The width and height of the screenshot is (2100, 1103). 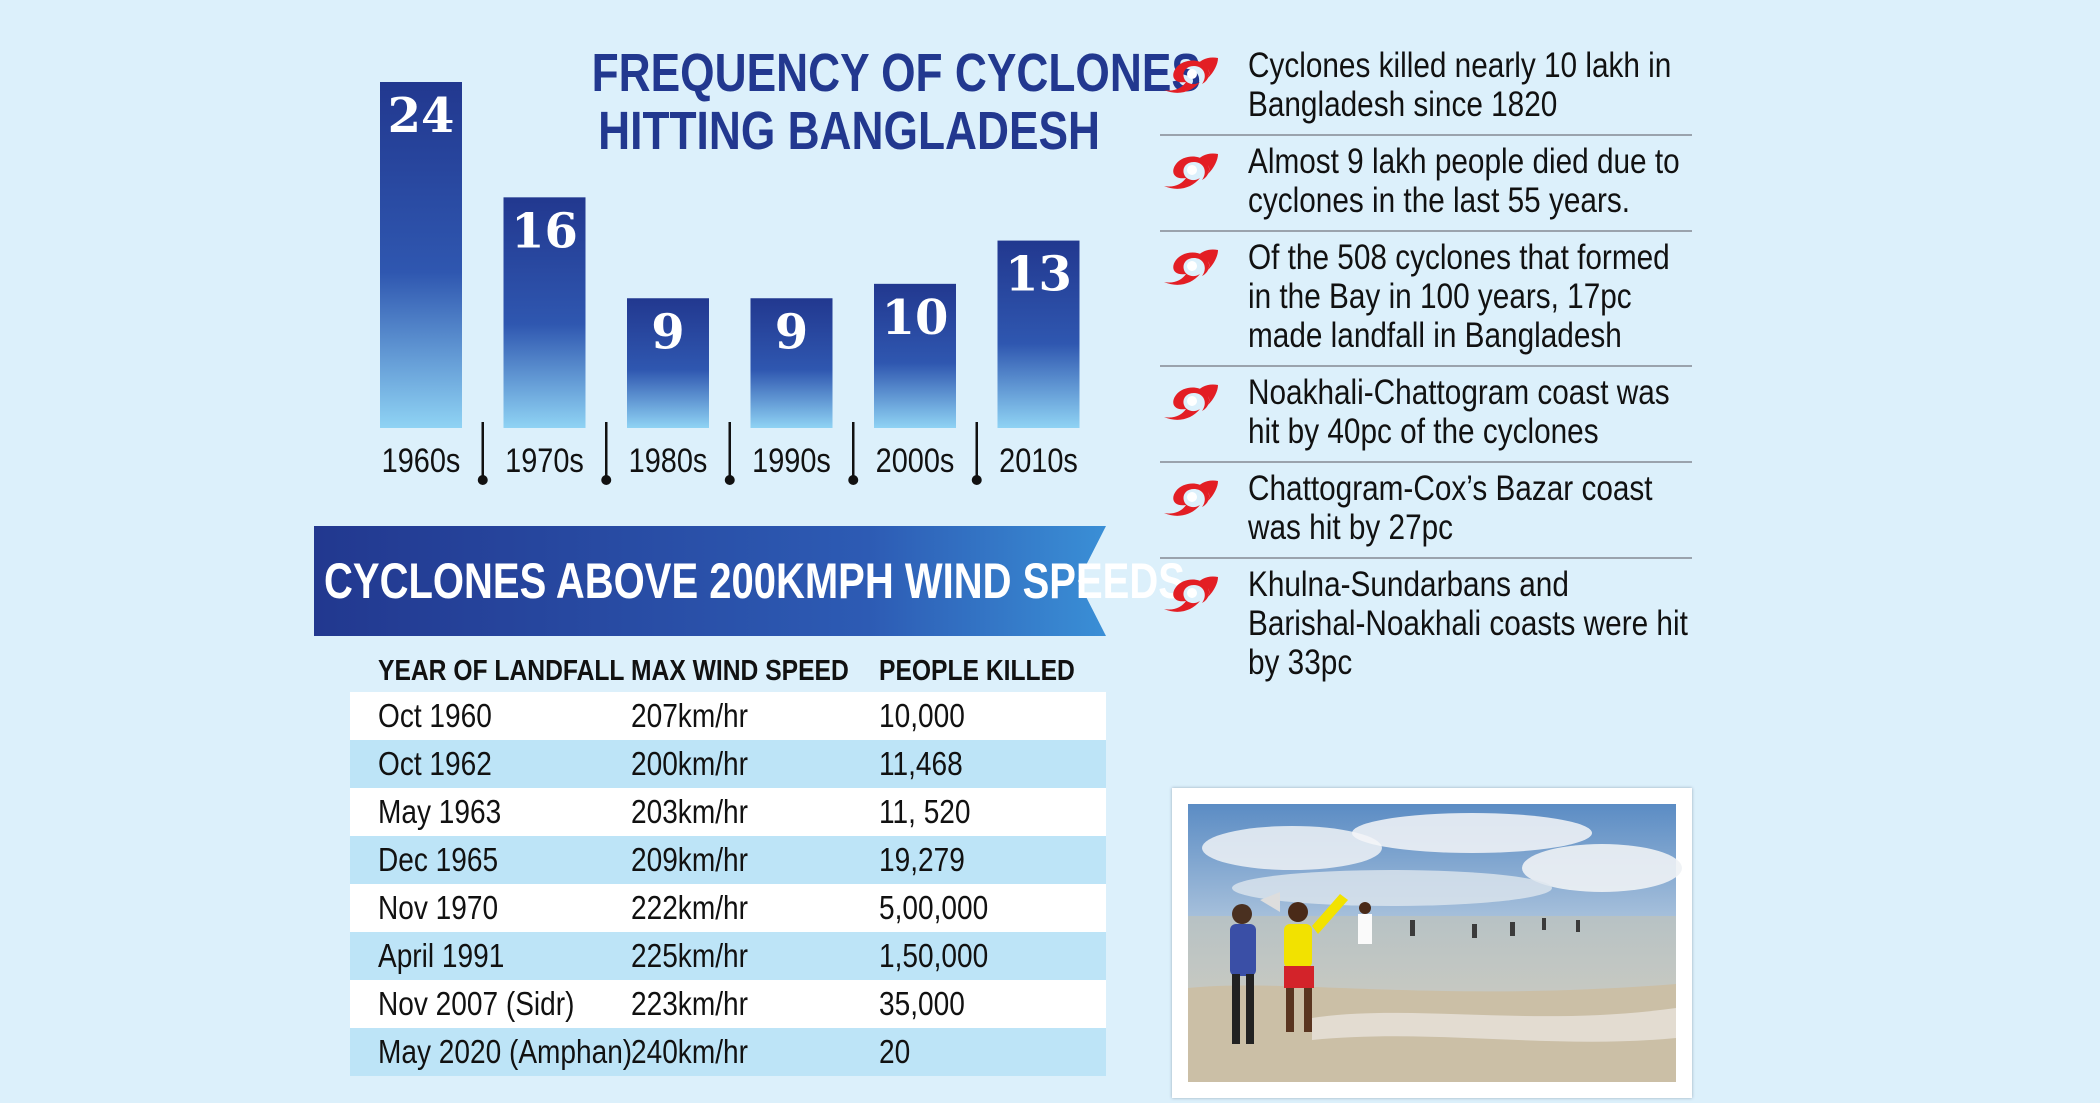 I want to click on cell-people-killed: 1,50,000, so click(x=934, y=955).